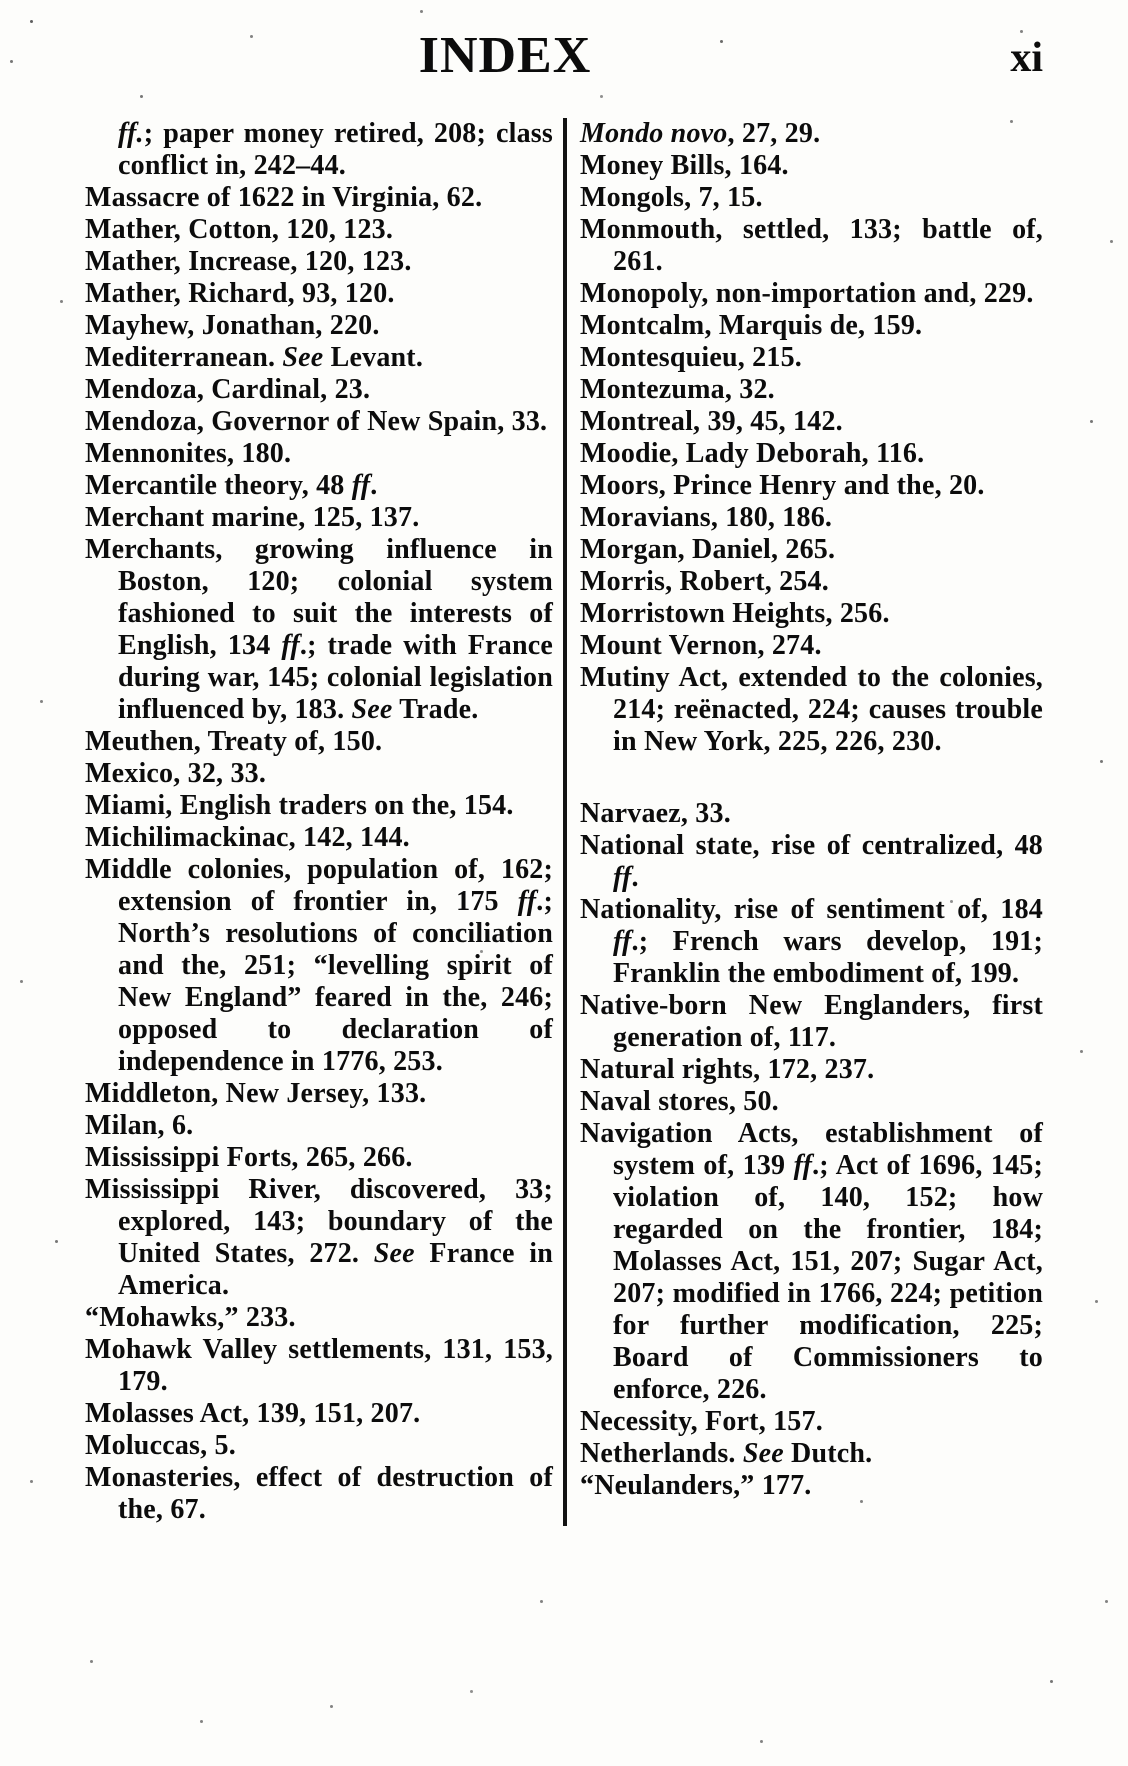 This screenshot has height=1766, width=1128. Describe the element at coordinates (435, 709) in the screenshot. I see `entry-text: Trade.` at that location.